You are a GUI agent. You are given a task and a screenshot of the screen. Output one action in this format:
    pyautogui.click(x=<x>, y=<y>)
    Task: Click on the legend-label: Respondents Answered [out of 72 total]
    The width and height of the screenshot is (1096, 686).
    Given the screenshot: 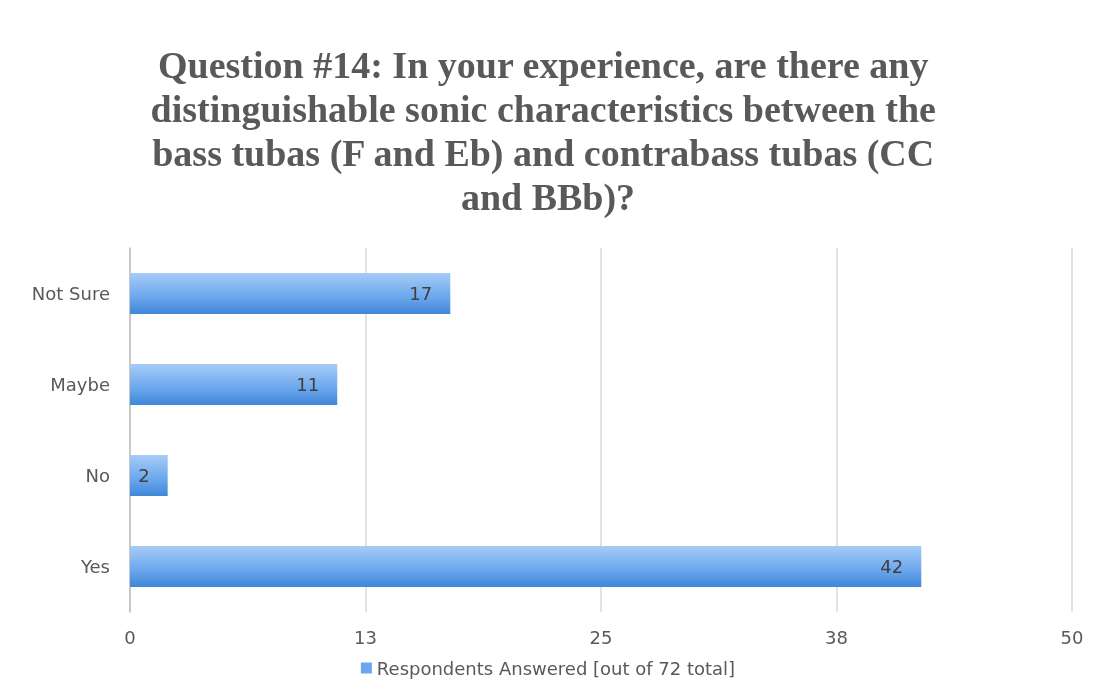 What is the action you would take?
    pyautogui.click(x=556, y=668)
    